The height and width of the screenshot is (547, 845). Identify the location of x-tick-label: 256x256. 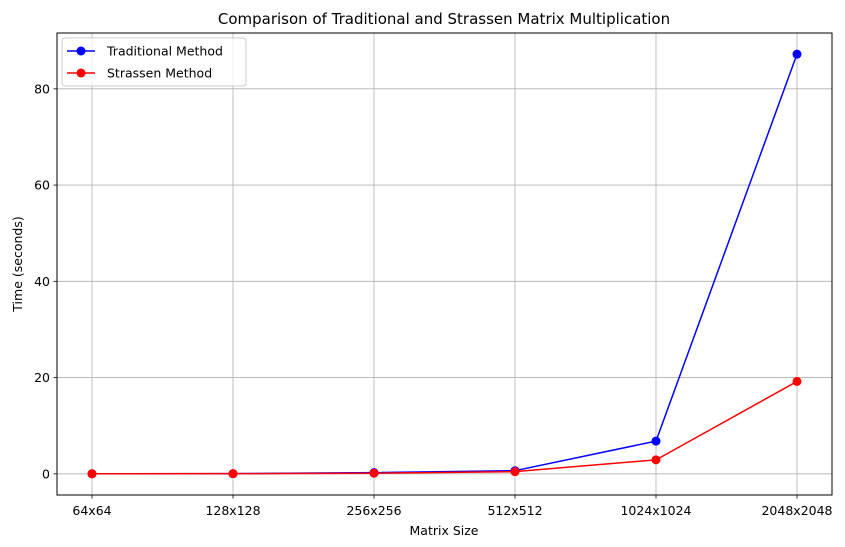
(373, 510).